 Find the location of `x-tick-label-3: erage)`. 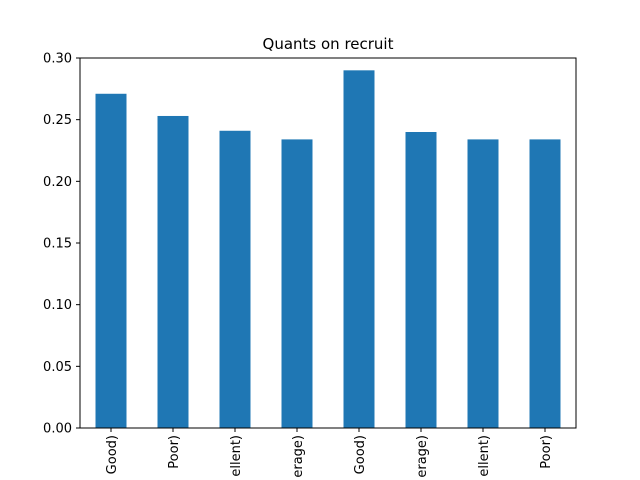

x-tick-label-3: erage) is located at coordinates (298, 456).